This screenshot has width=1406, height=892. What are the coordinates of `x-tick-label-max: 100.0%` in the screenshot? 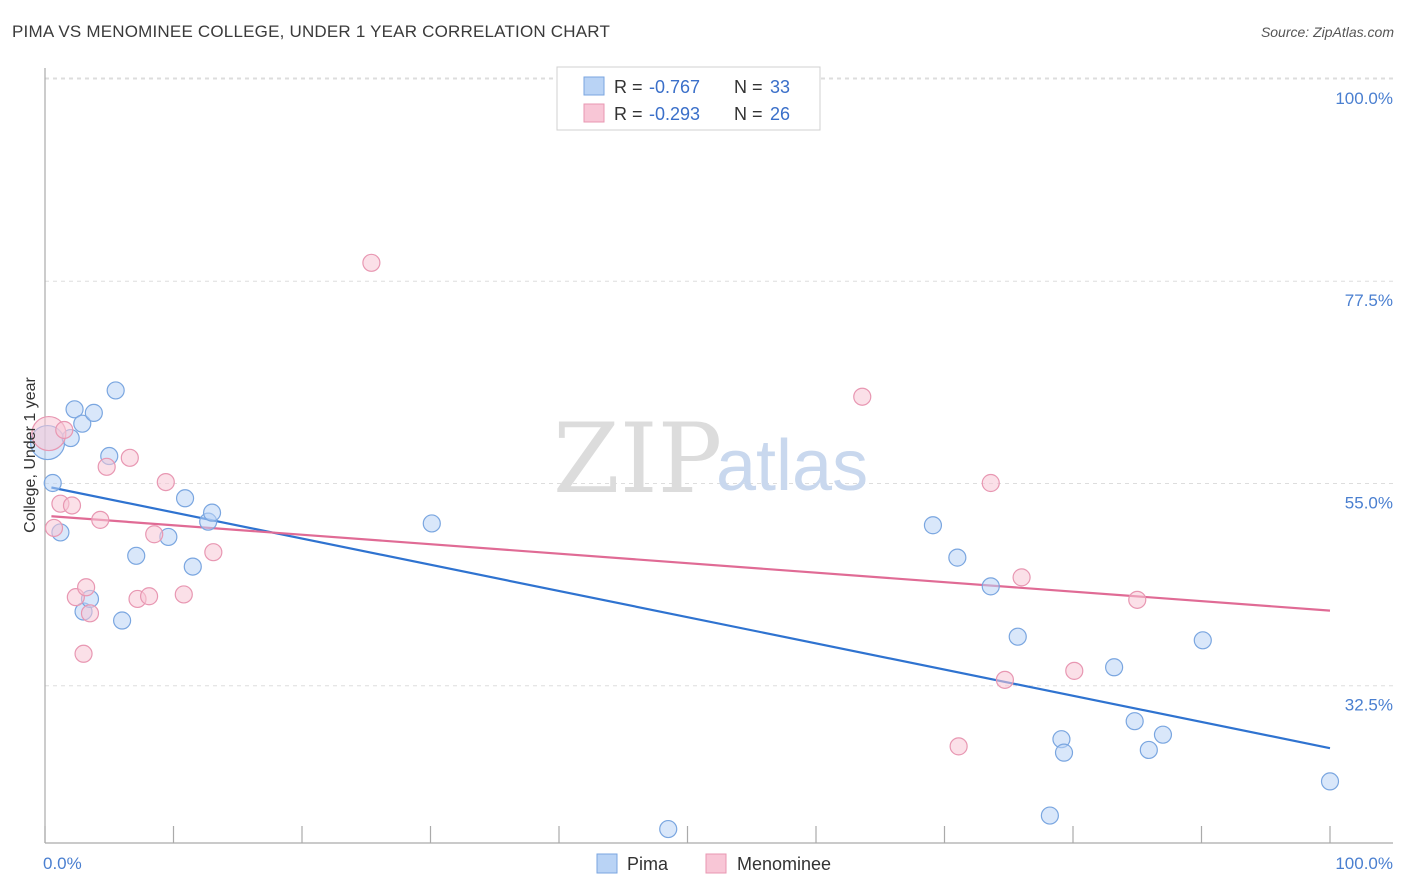 It's located at (1364, 863).